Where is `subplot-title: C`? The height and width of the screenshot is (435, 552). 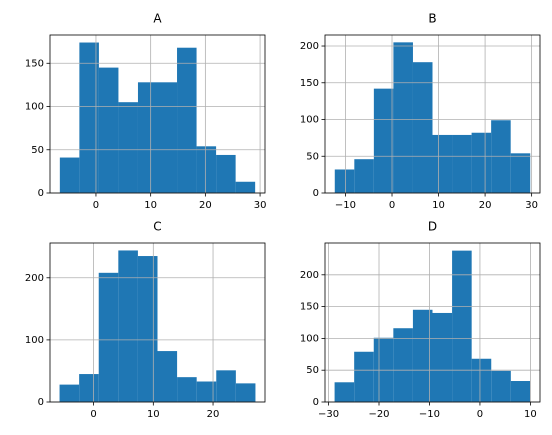
subplot-title: C is located at coordinates (157, 227).